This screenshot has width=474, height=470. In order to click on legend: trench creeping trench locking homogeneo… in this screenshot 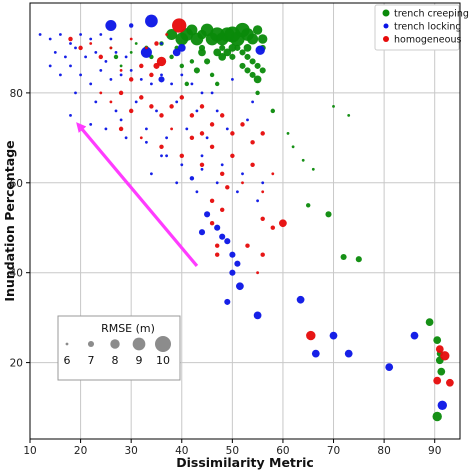, I will do `click(421, 27)`.